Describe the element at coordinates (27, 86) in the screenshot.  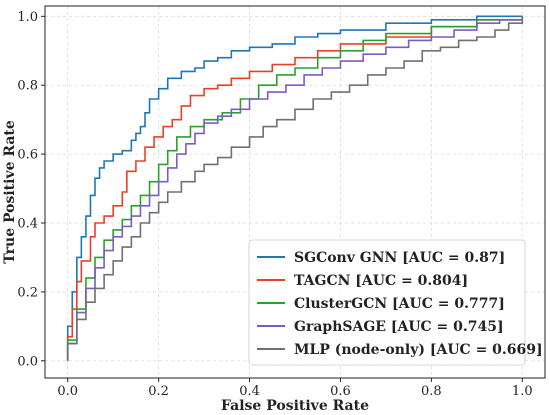
I see `y-tick-label: 0.8` at that location.